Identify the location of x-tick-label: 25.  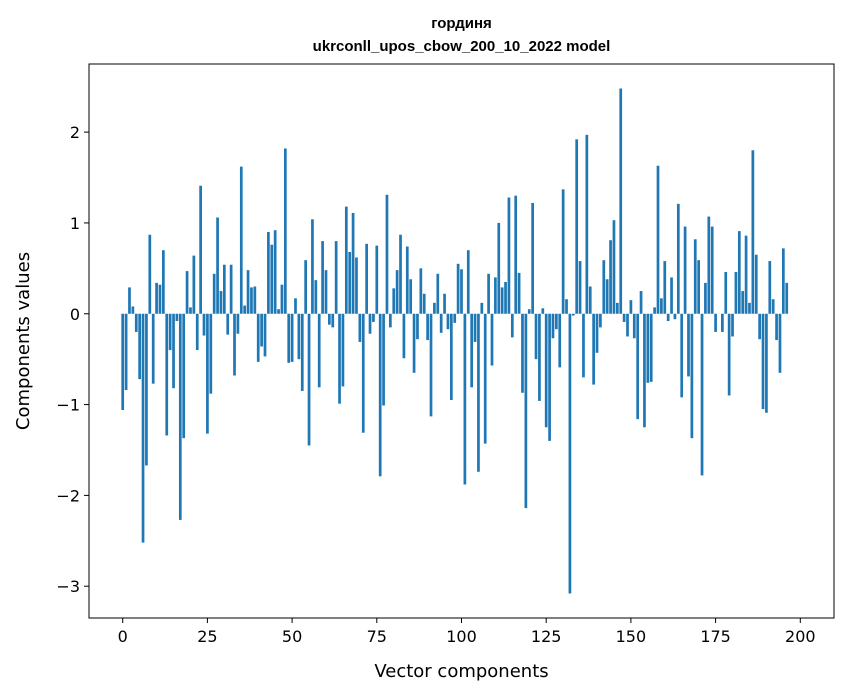
(207, 636).